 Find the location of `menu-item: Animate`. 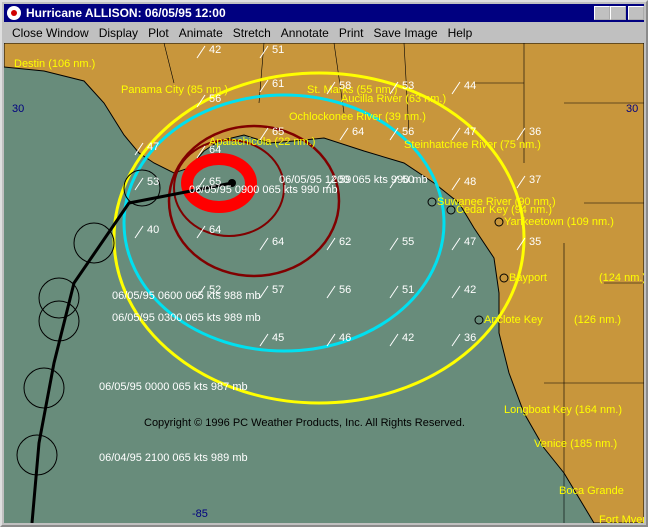

menu-item: Animate is located at coordinates (200, 33).